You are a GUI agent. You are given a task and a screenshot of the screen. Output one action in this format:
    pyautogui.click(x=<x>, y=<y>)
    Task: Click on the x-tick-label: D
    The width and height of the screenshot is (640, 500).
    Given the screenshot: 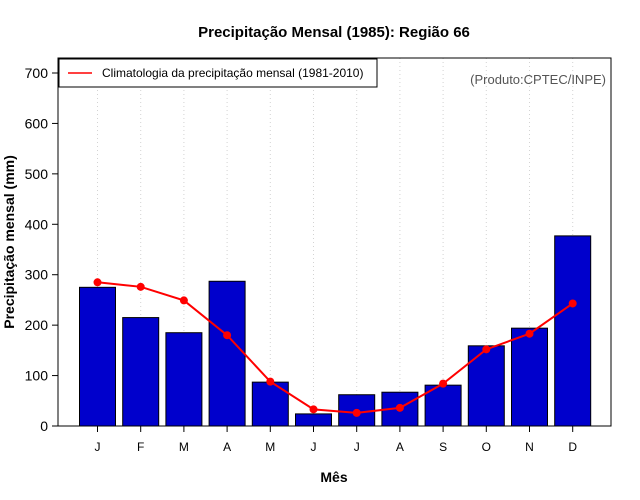 What is the action you would take?
    pyautogui.click(x=572, y=447)
    